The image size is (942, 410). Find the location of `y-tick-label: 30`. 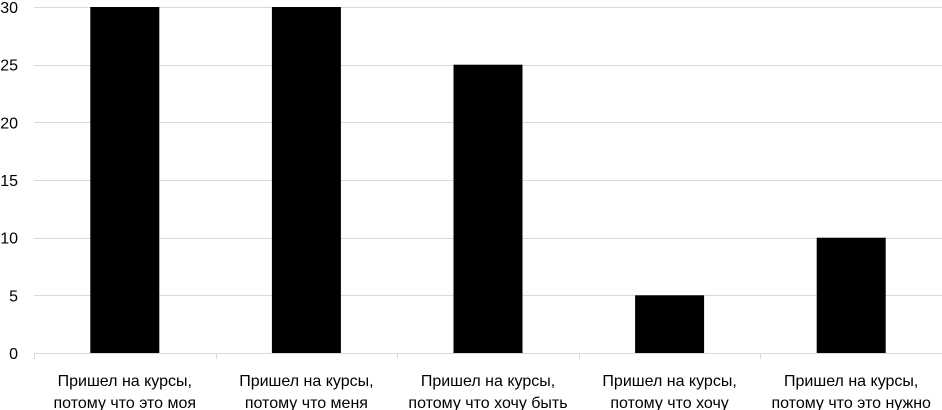

y-tick-label: 30 is located at coordinates (9, 8).